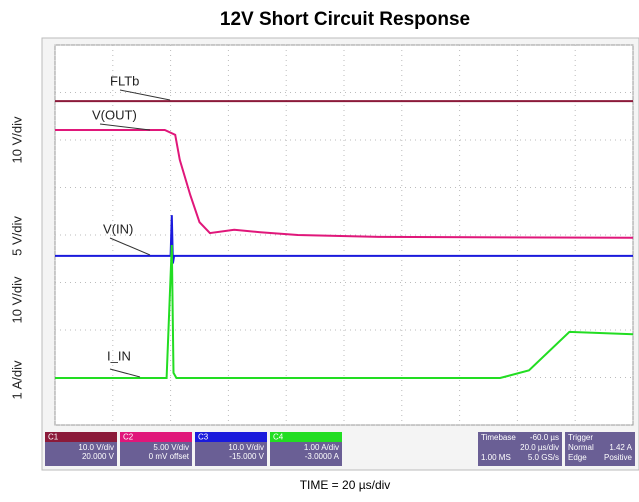 Image resolution: width=639 pixels, height=502 pixels. What do you see at coordinates (16, 236) in the screenshot?
I see `scale-label: 5 V/div` at bounding box center [16, 236].